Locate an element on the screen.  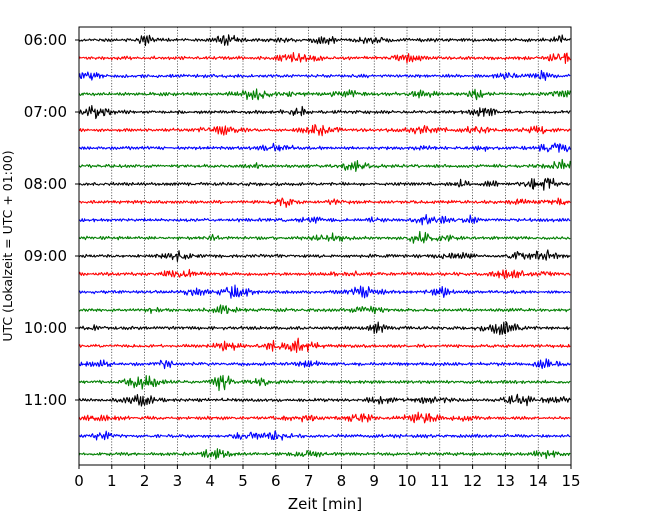
x-tick-label-10: 10 is located at coordinates (406, 481).